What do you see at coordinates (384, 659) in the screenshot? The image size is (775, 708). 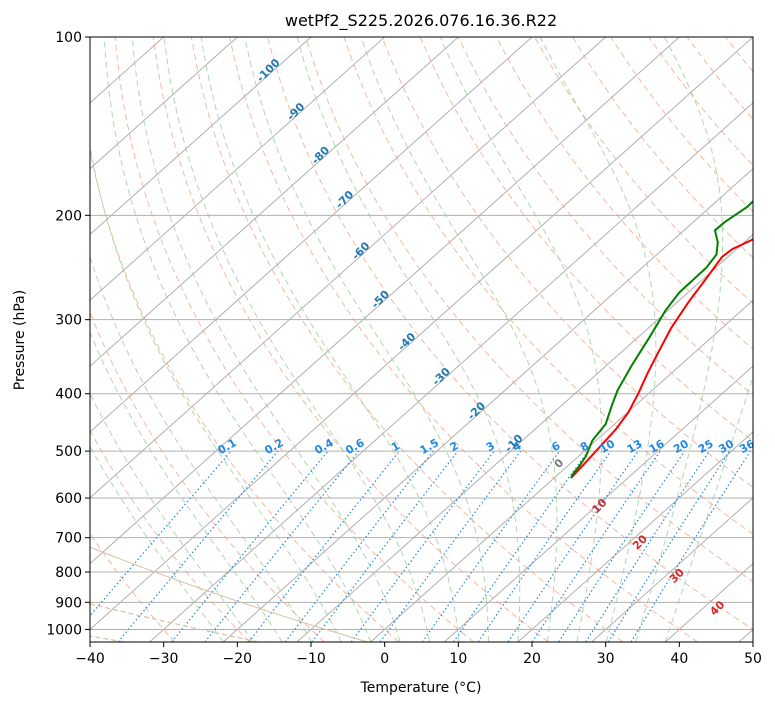 I see `x-tick-label: 0` at bounding box center [384, 659].